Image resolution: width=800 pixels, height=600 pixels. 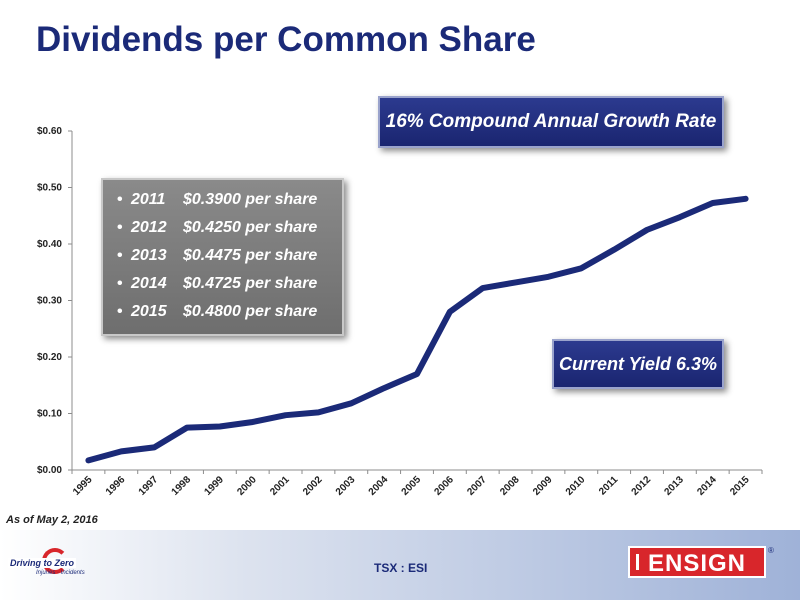 What do you see at coordinates (116, 486) in the screenshot?
I see `x-tick-label: 1996` at bounding box center [116, 486].